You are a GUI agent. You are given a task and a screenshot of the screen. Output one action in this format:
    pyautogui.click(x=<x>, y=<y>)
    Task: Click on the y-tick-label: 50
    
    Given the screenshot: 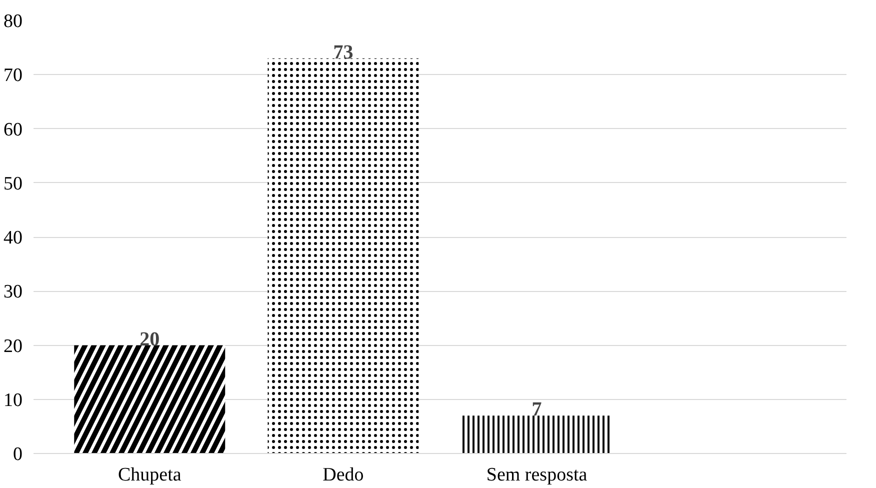 What is the action you would take?
    pyautogui.click(x=13, y=183)
    